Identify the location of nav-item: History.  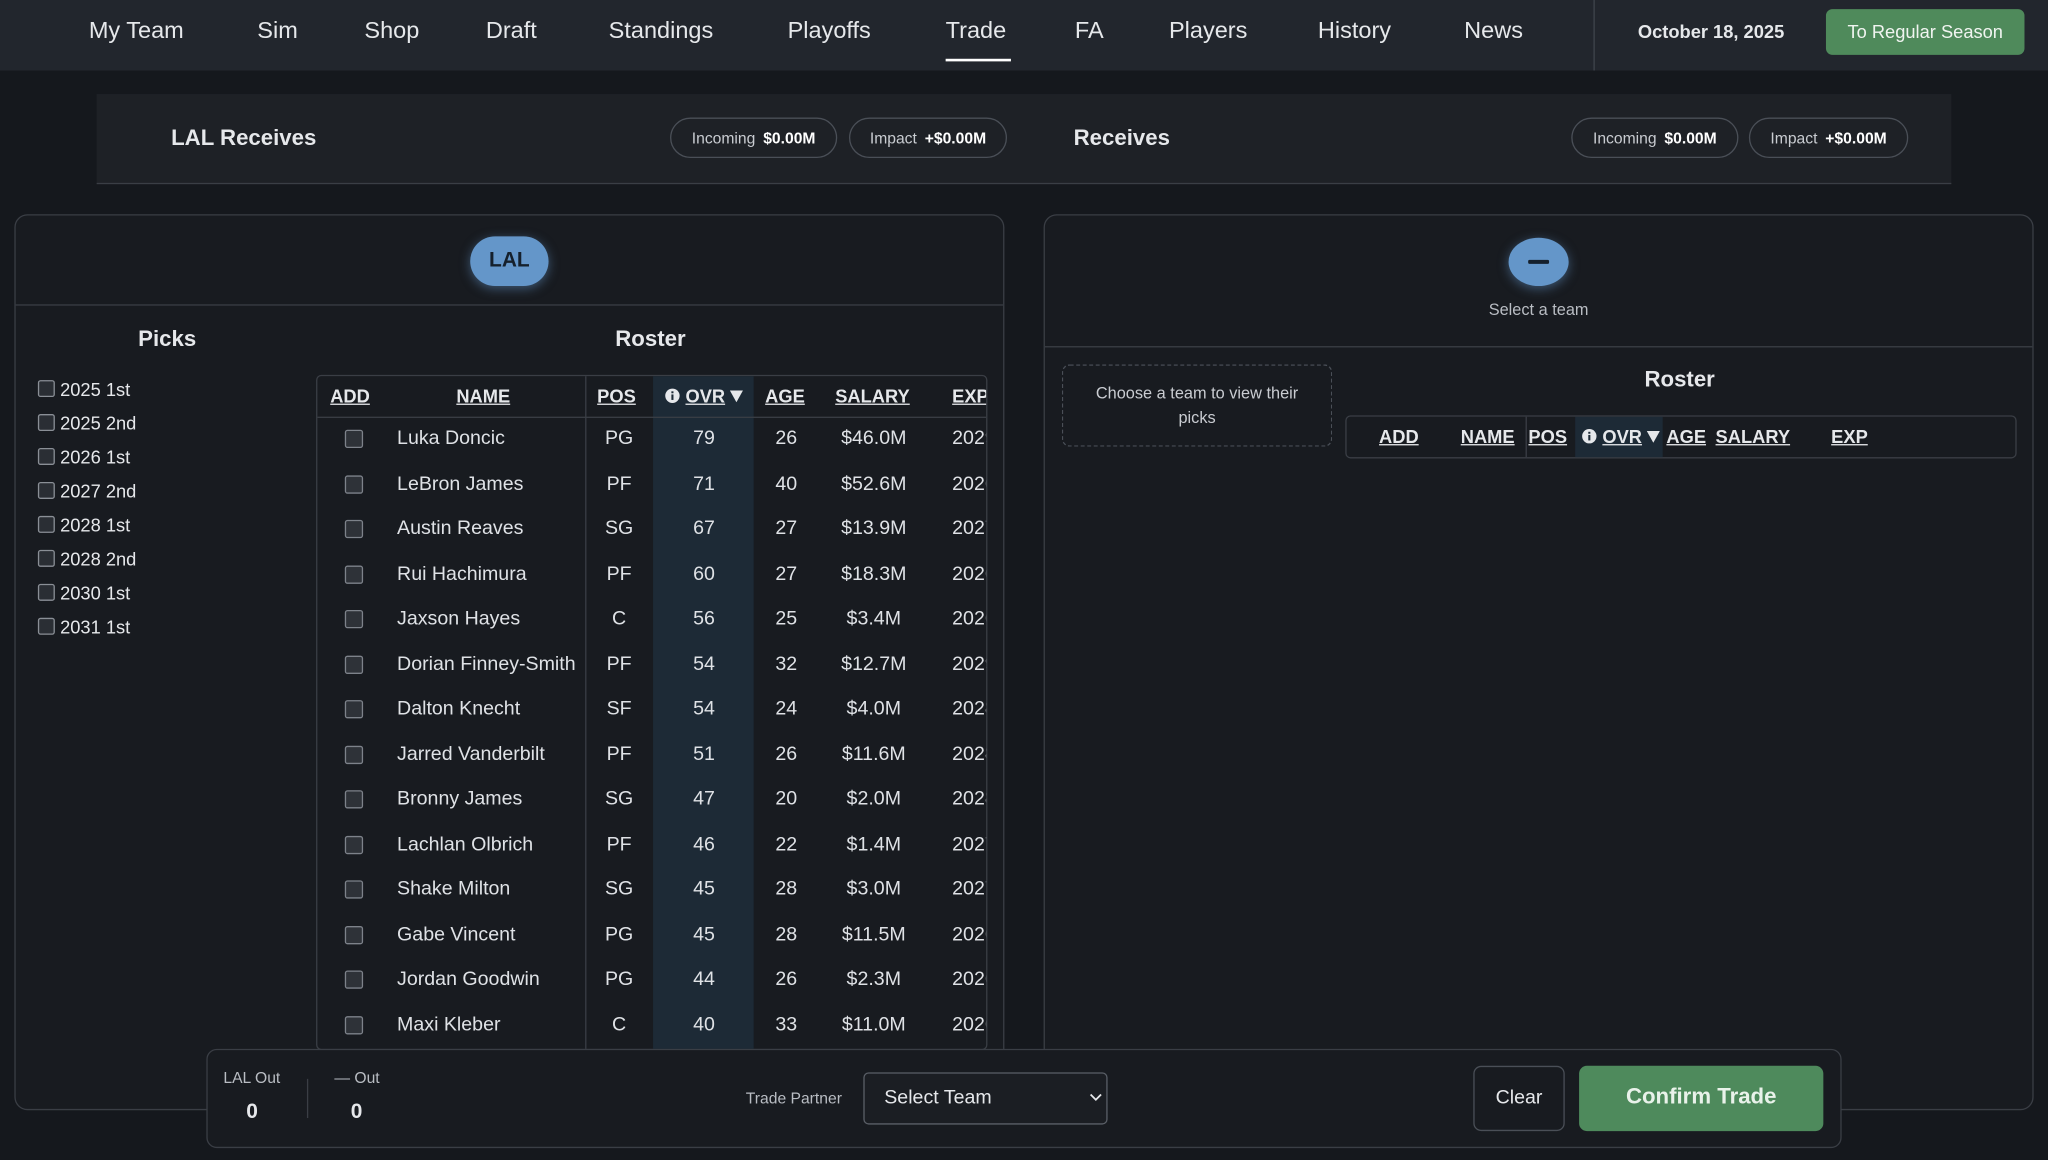
(1354, 30).